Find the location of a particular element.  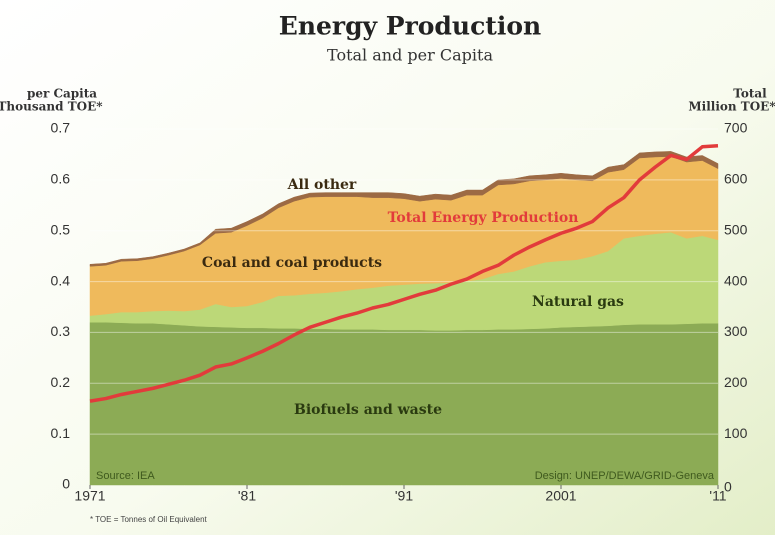

credit: Design: UNEP/DEWA/GRID-Geneva is located at coordinates (625, 476).